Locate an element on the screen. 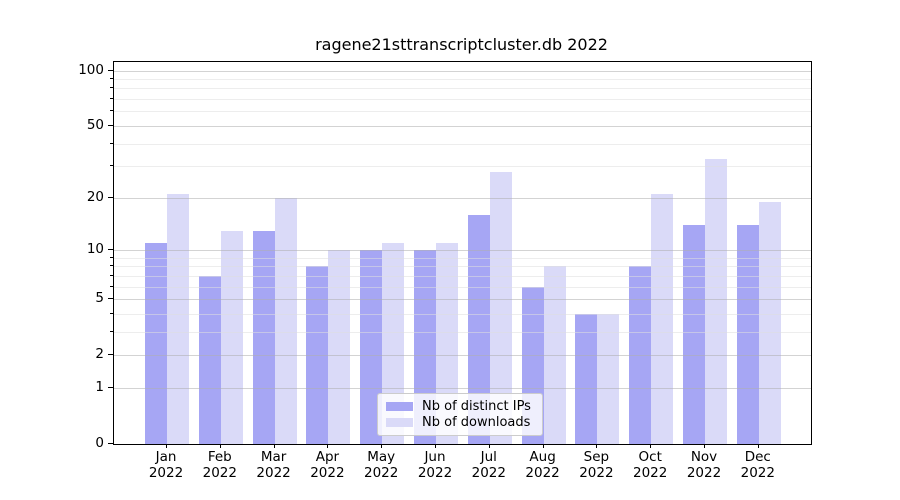  x-tick-label: May 2022 is located at coordinates (381, 465).